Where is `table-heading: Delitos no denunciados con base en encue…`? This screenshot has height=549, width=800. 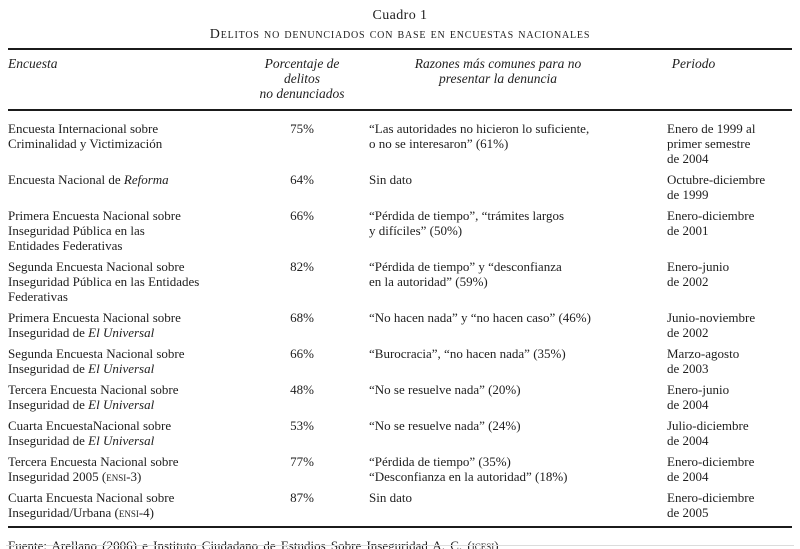
table-heading: Delitos no denunciados con base en encue… is located at coordinates (400, 34).